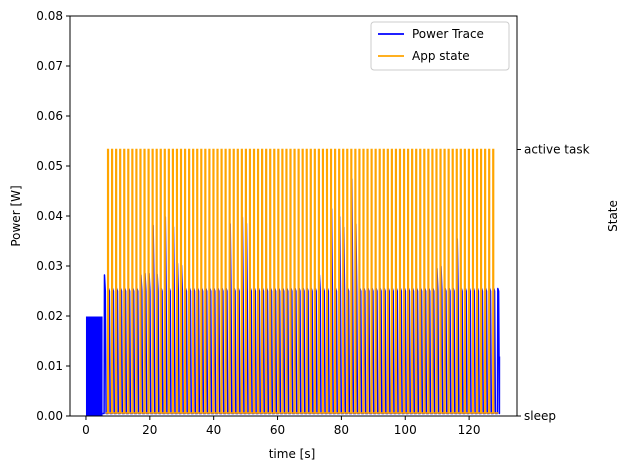 The image size is (630, 470). What do you see at coordinates (149, 430) in the screenshot?
I see `x-tick-label: 20` at bounding box center [149, 430].